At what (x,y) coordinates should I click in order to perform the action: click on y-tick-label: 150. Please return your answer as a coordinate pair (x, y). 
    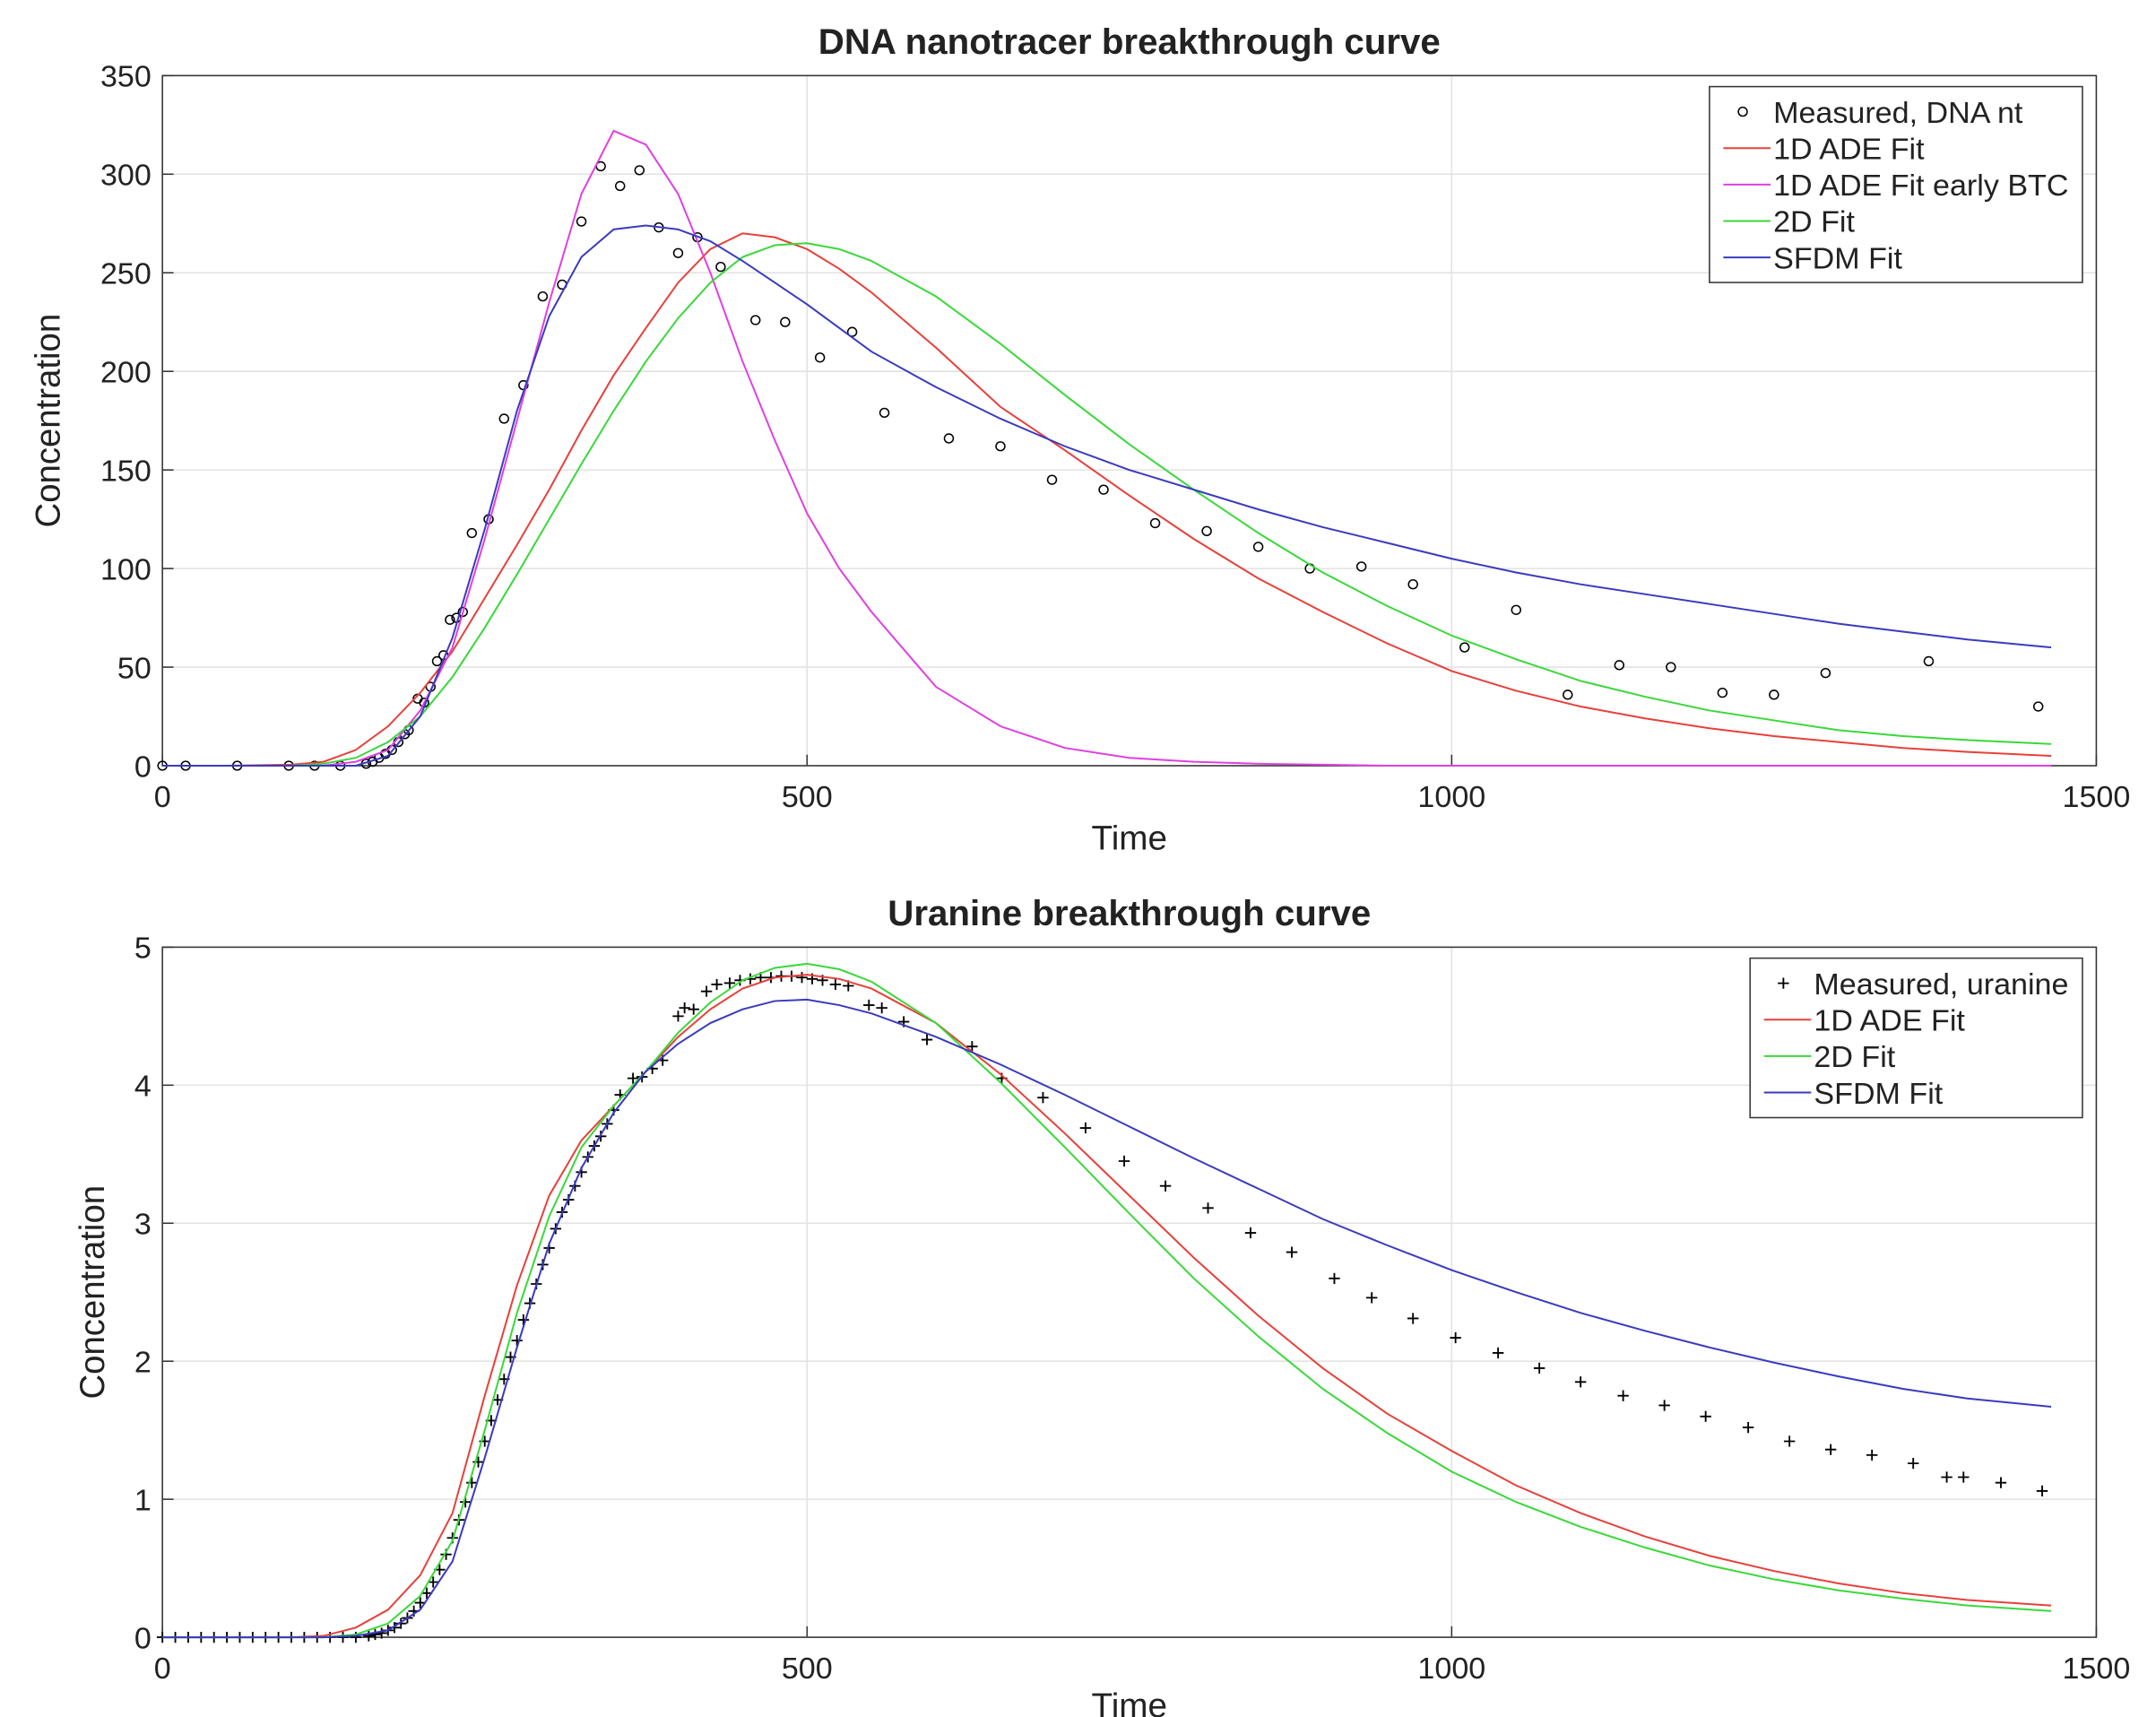
    Looking at the image, I should click on (126, 472).